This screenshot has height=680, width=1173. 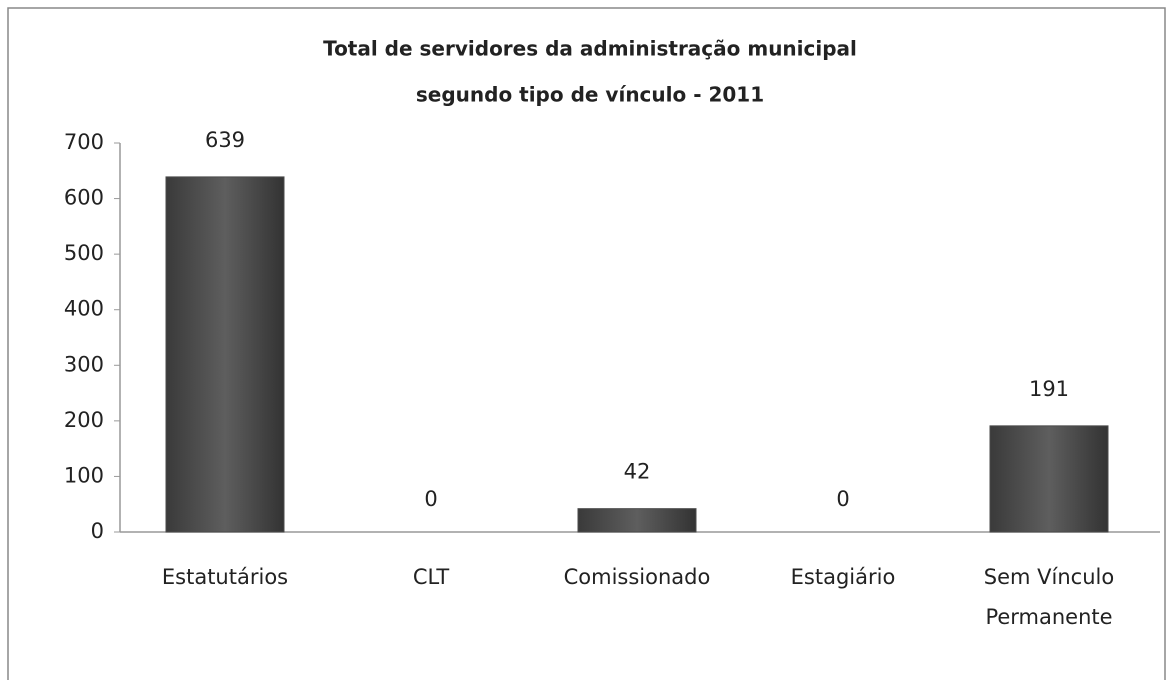 I want to click on x-tick-label: Comissionado, so click(x=637, y=577).